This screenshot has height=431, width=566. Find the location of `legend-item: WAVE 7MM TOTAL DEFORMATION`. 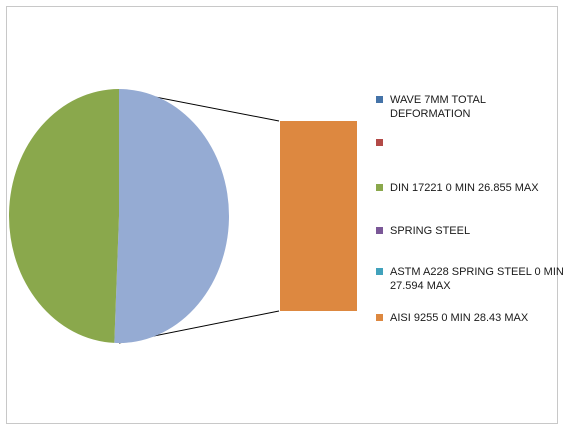

legend-item: WAVE 7MM TOTAL DEFORMATION is located at coordinates (471, 107).